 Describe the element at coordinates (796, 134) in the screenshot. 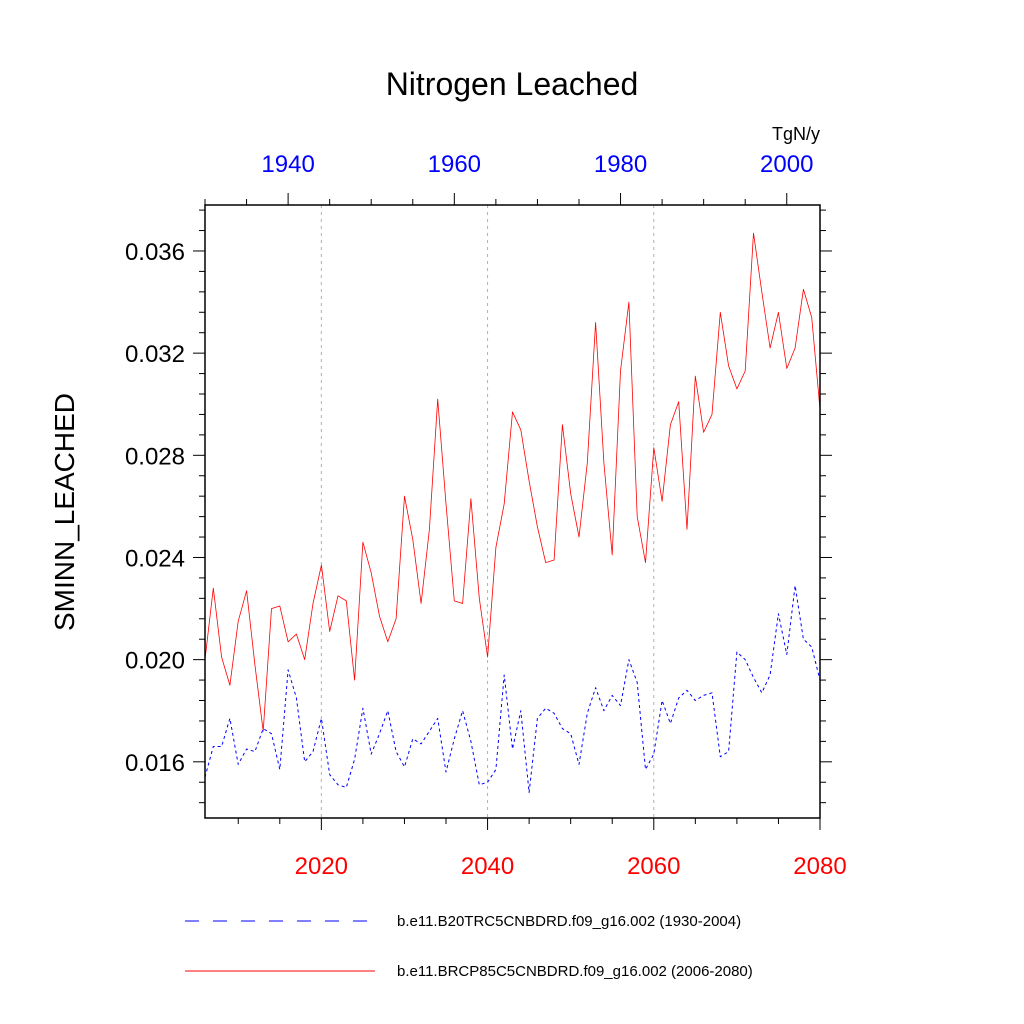

I see `units-label: TgN/y` at that location.